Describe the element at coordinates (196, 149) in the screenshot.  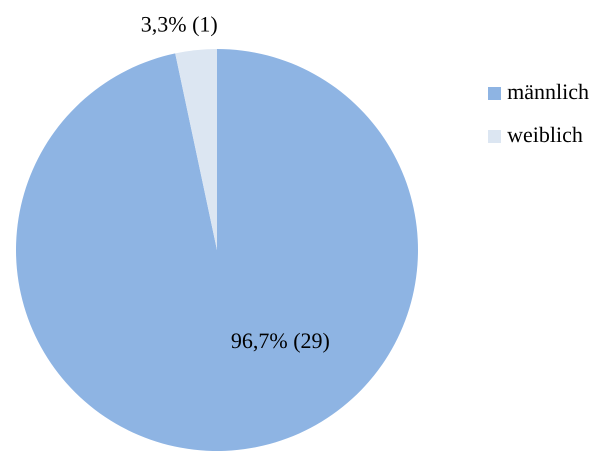
I see `pie-slice` at that location.